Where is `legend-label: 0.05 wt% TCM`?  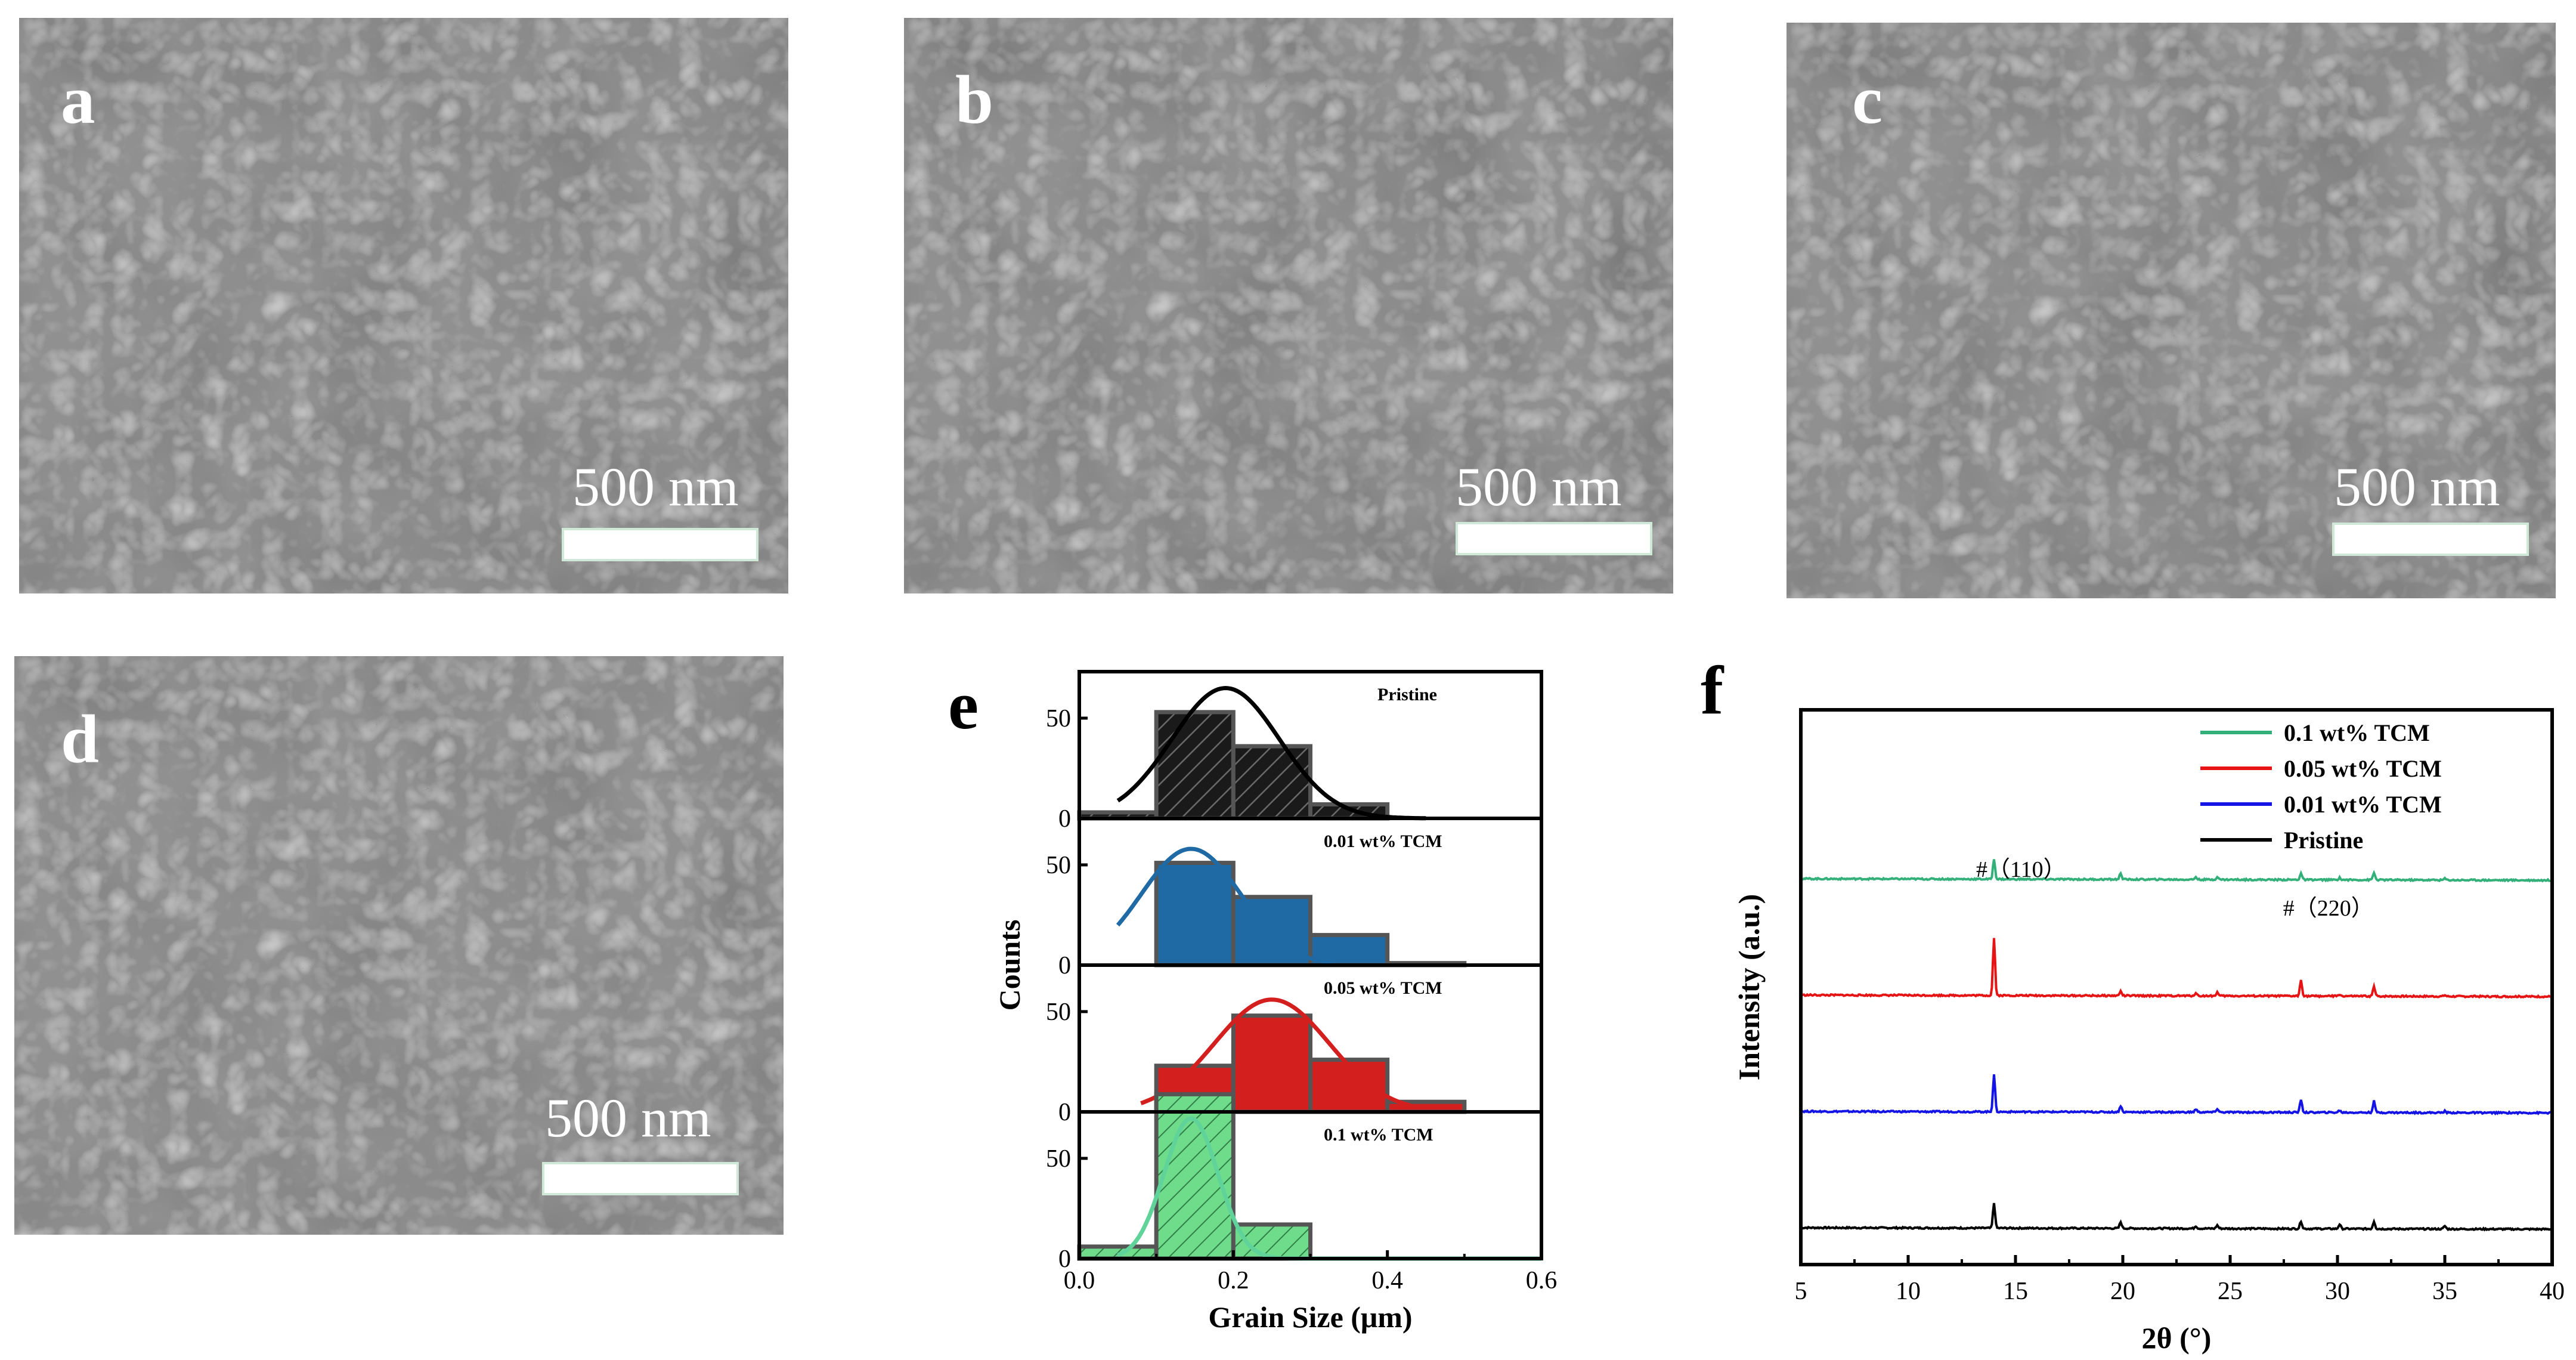 legend-label: 0.05 wt% TCM is located at coordinates (2363, 768).